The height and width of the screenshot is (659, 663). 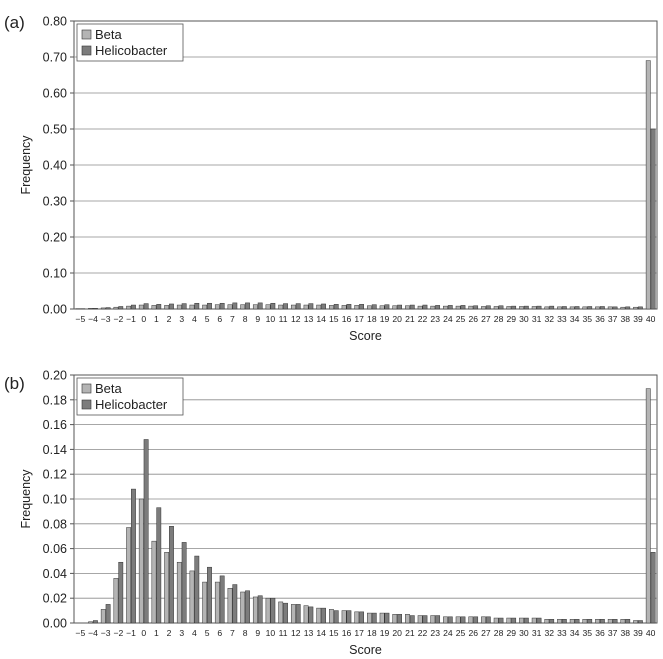 What do you see at coordinates (91, 622) in the screenshot?
I see `bar-beta-−4` at bounding box center [91, 622].